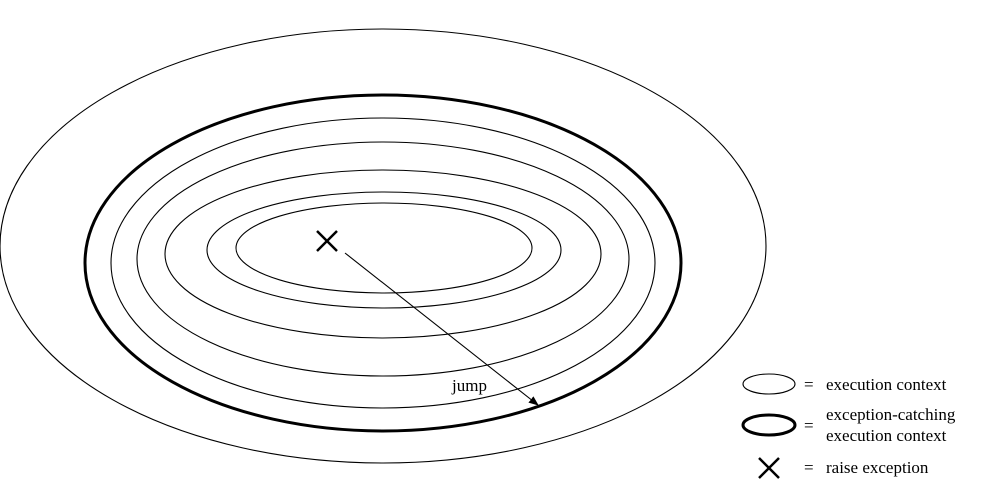 This screenshot has width=1008, height=490. What do you see at coordinates (886, 435) in the screenshot?
I see `legend-exception-catching-label-line2: execution context` at bounding box center [886, 435].